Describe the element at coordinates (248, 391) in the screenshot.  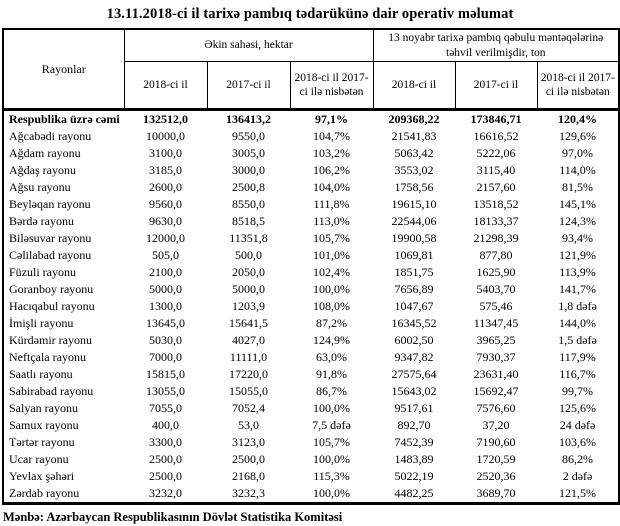
I see `sown-2017-cell: 15055,0` at that location.